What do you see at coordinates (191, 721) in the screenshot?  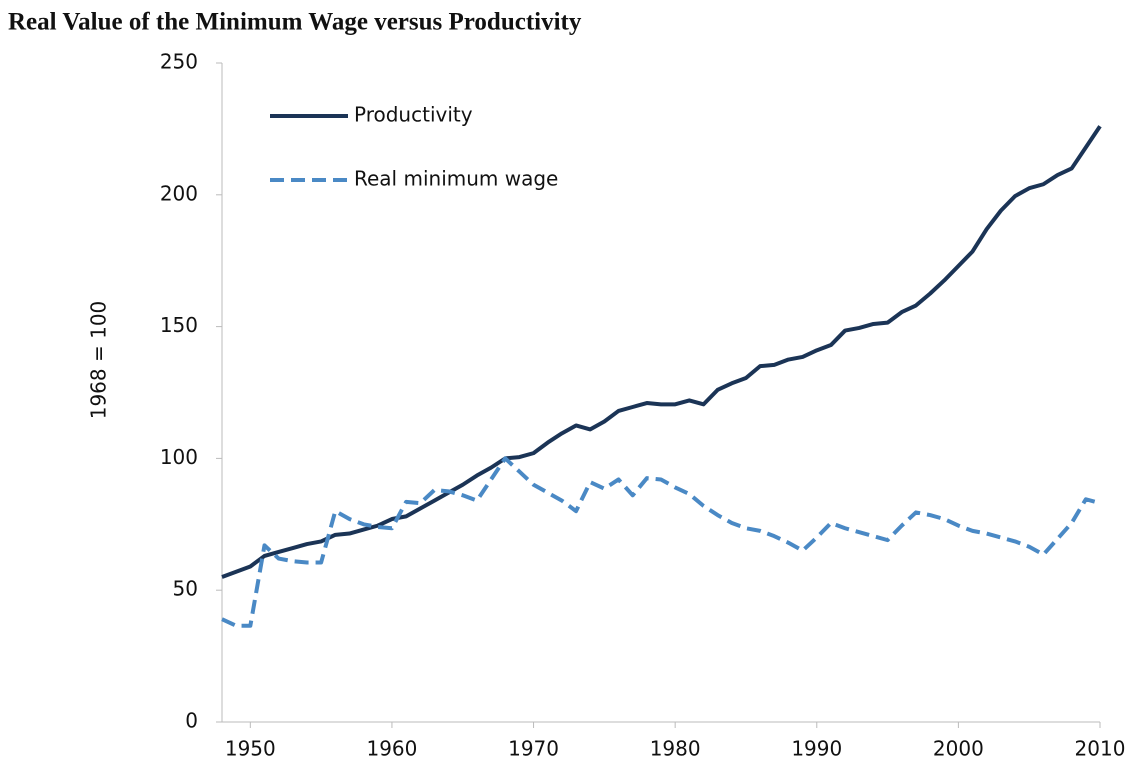 I see `y-tick-label: 0` at bounding box center [191, 721].